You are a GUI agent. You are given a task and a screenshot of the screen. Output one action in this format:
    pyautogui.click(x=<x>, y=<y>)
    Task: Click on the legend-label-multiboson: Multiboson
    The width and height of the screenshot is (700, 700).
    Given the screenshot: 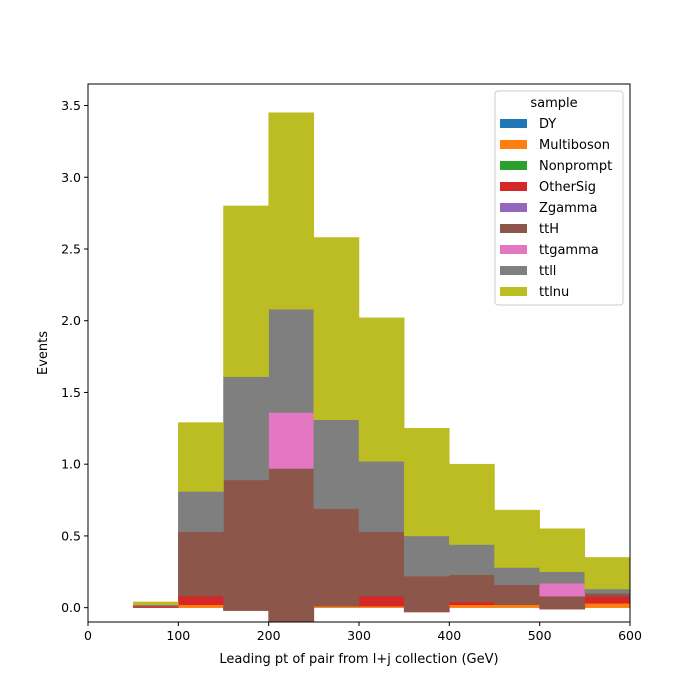 What is the action you would take?
    pyautogui.click(x=574, y=145)
    